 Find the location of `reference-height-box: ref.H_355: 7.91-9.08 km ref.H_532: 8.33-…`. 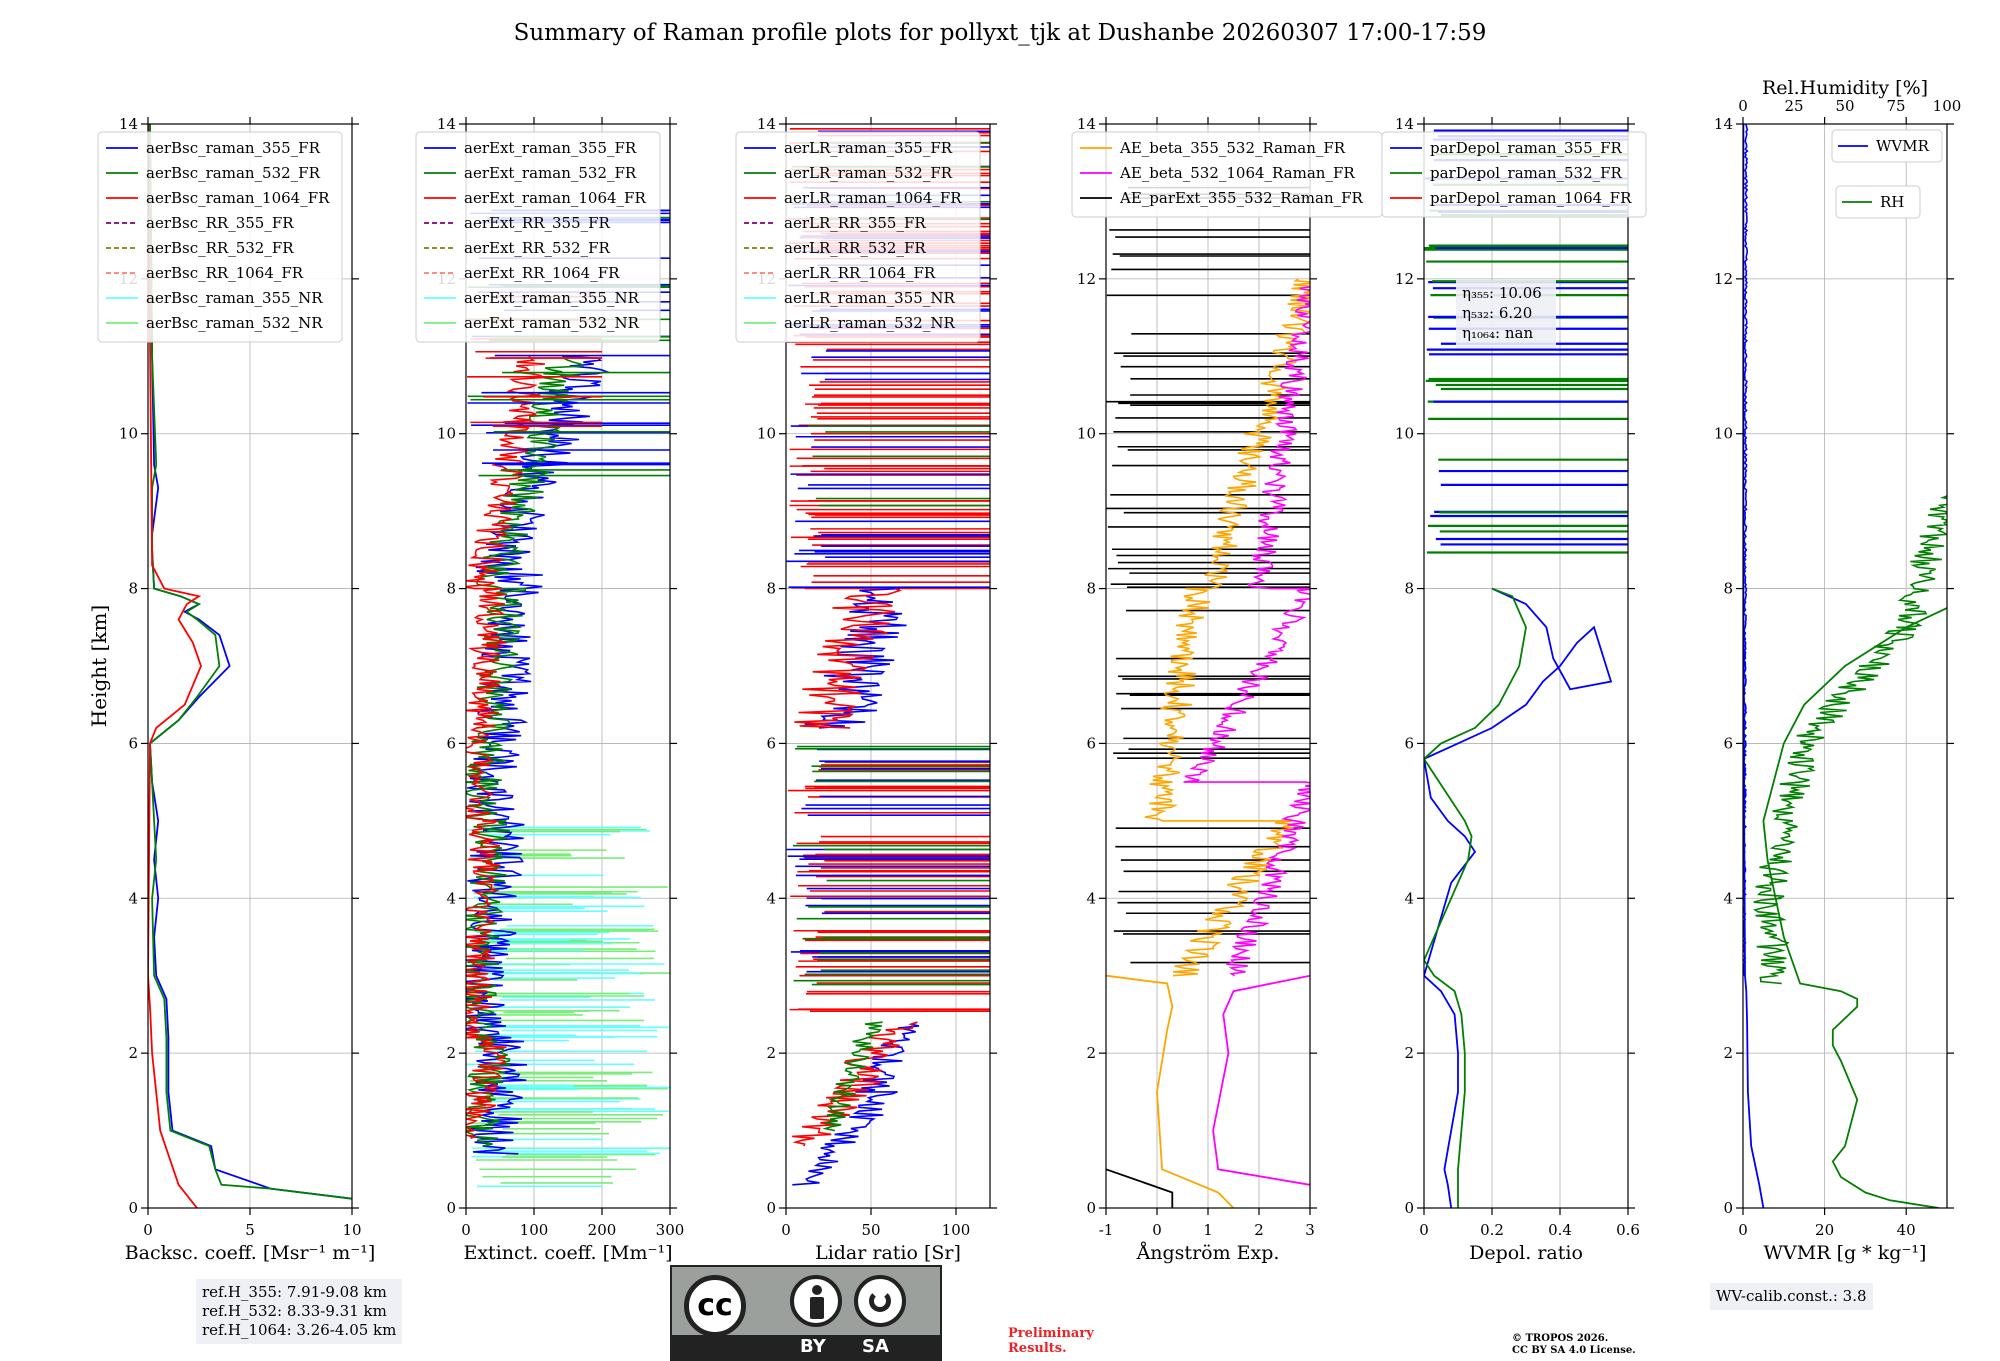

reference-height-box: ref.H_355: 7.91-9.08 km ref.H_532: 8.33-… is located at coordinates (299, 1311).